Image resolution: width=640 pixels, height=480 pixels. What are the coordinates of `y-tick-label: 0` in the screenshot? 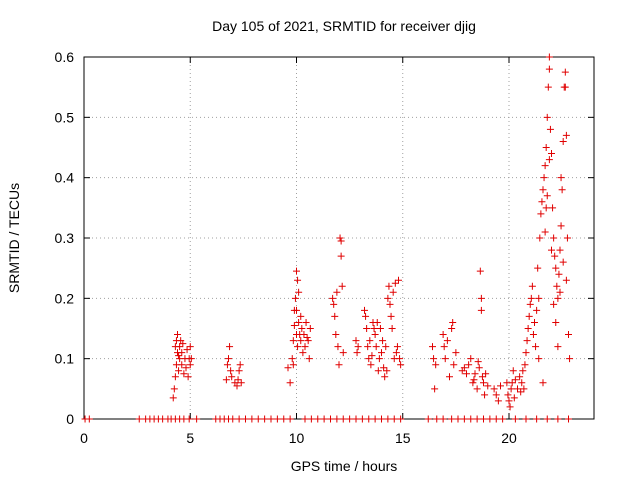 It's located at (70, 419).